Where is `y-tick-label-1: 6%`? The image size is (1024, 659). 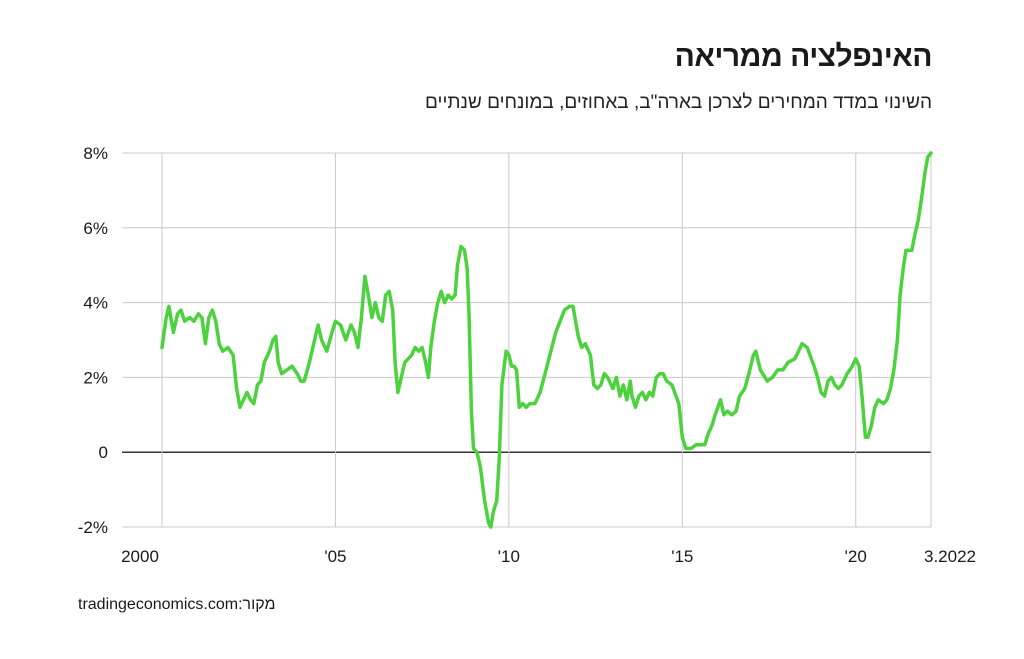 y-tick-label-1: 6% is located at coordinates (95, 228).